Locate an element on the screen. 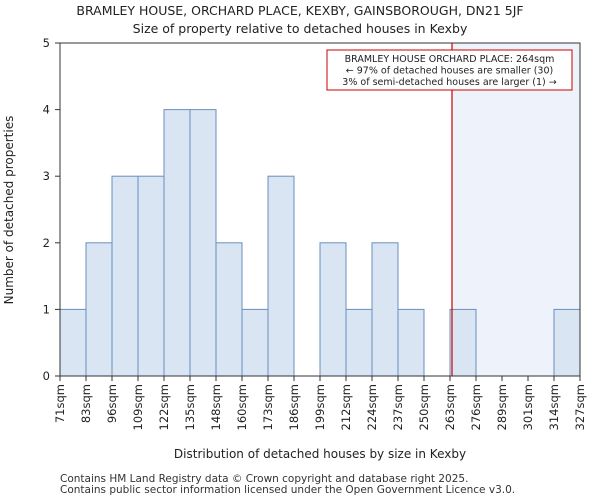 The width and height of the screenshot is (600, 500). bar-96sqm is located at coordinates (125, 276).